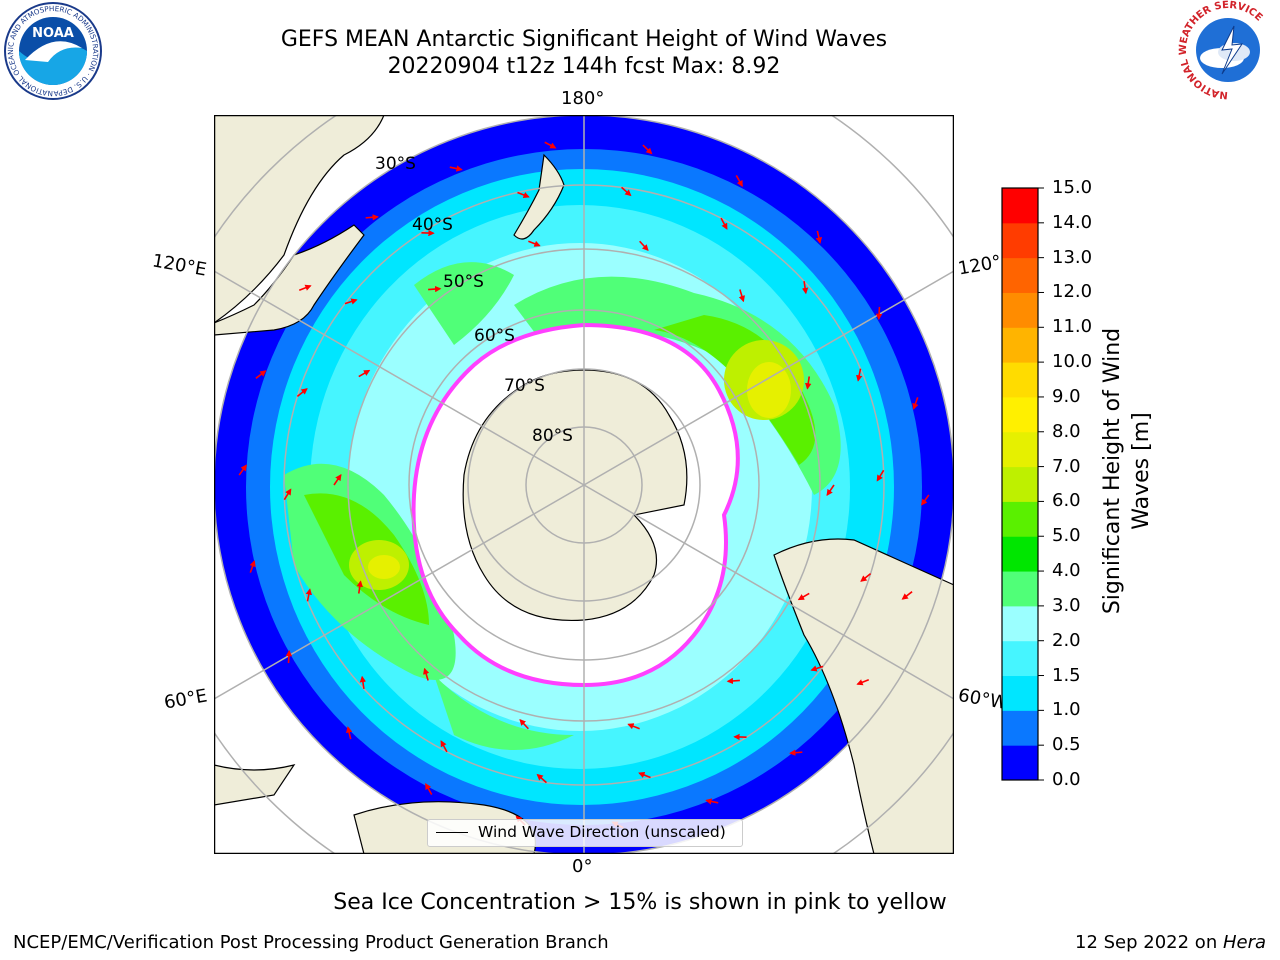 The width and height of the screenshot is (1280, 960). What do you see at coordinates (452, 832) in the screenshot?
I see `legend-line-sample` at bounding box center [452, 832].